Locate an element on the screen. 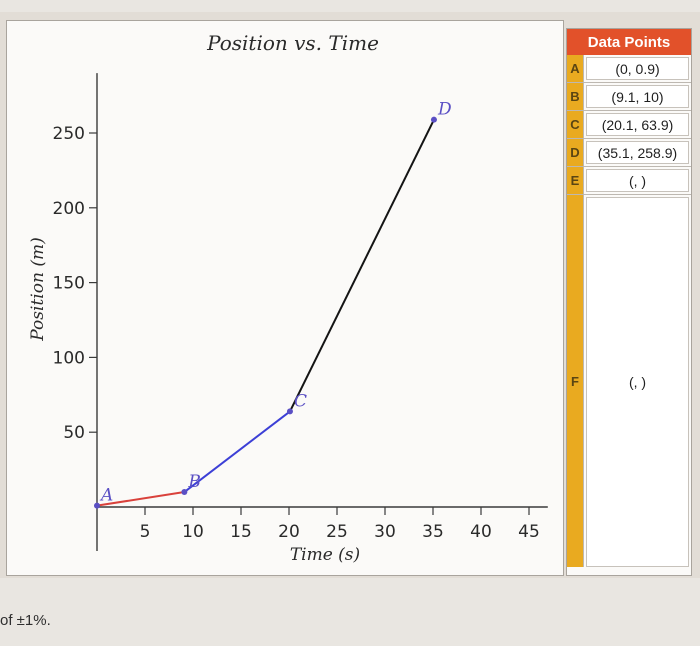 This screenshot has height=646, width=700. segment-a-b is located at coordinates (140, 499).